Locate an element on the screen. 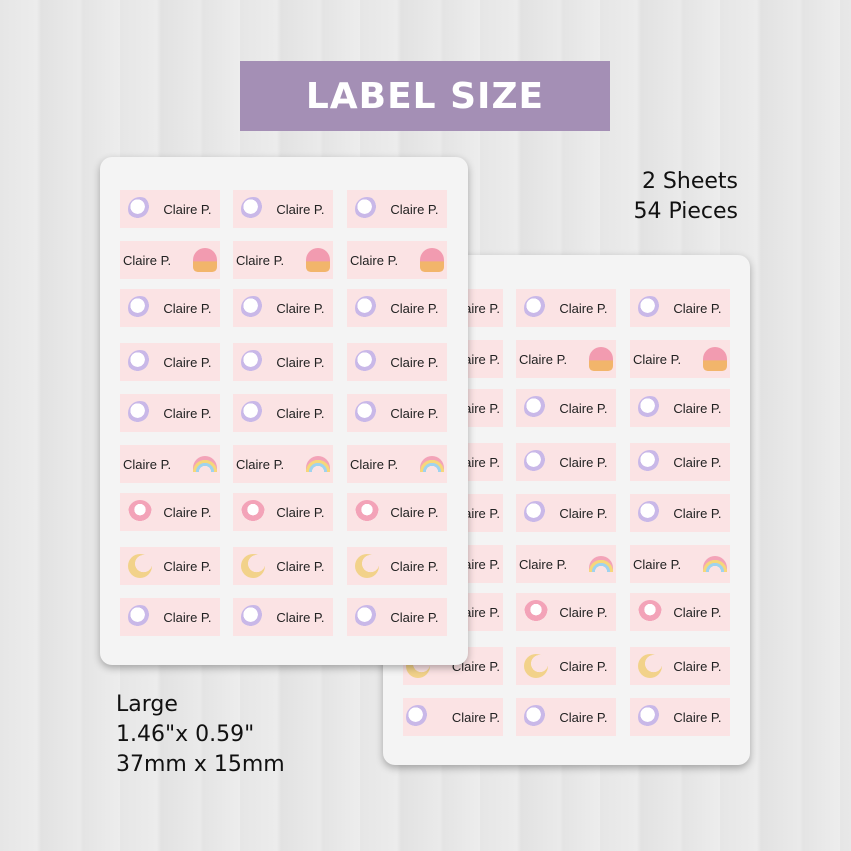  piece-count: 54 Pieces is located at coordinates (685, 211).